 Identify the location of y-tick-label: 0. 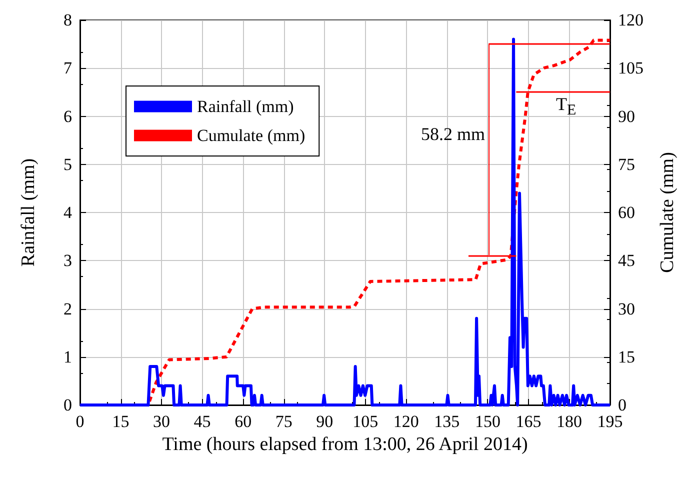
(68, 405).